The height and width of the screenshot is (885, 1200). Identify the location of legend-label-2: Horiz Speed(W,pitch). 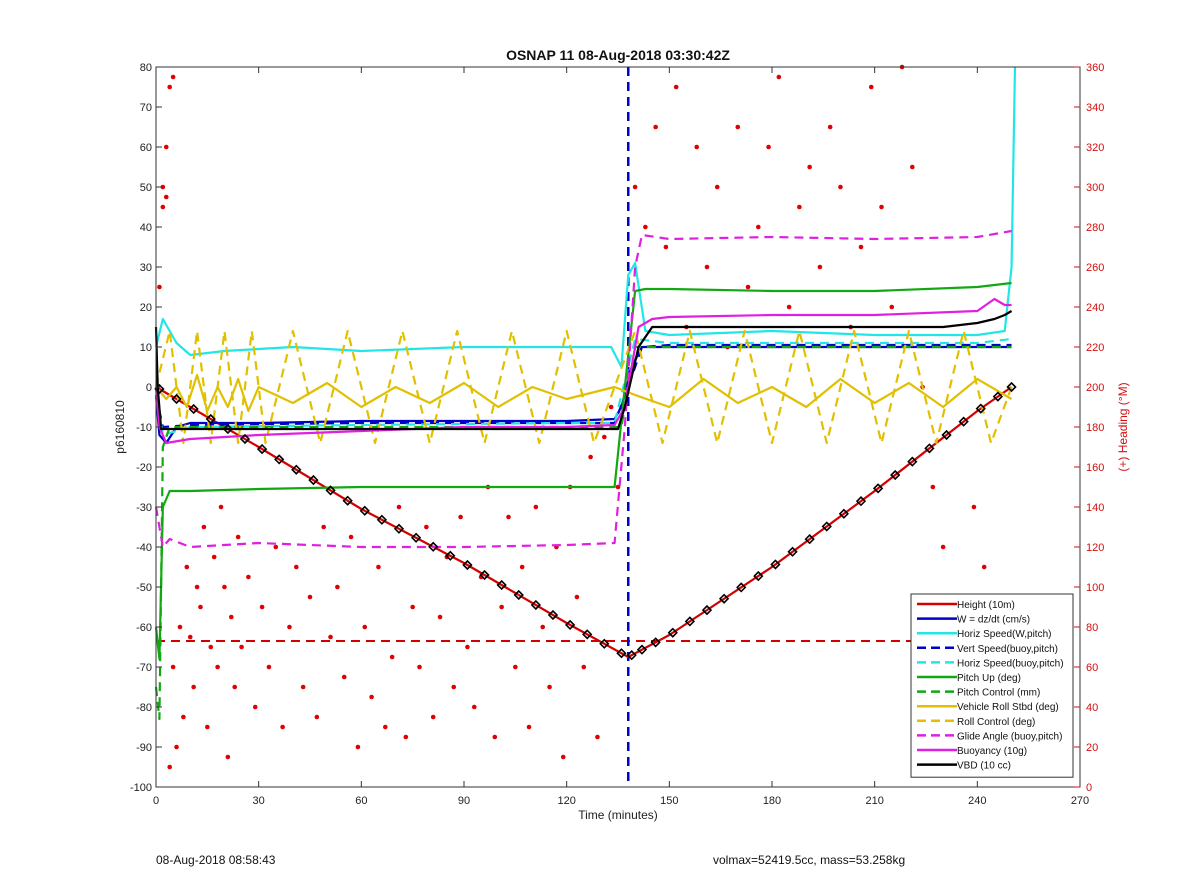
(1004, 634).